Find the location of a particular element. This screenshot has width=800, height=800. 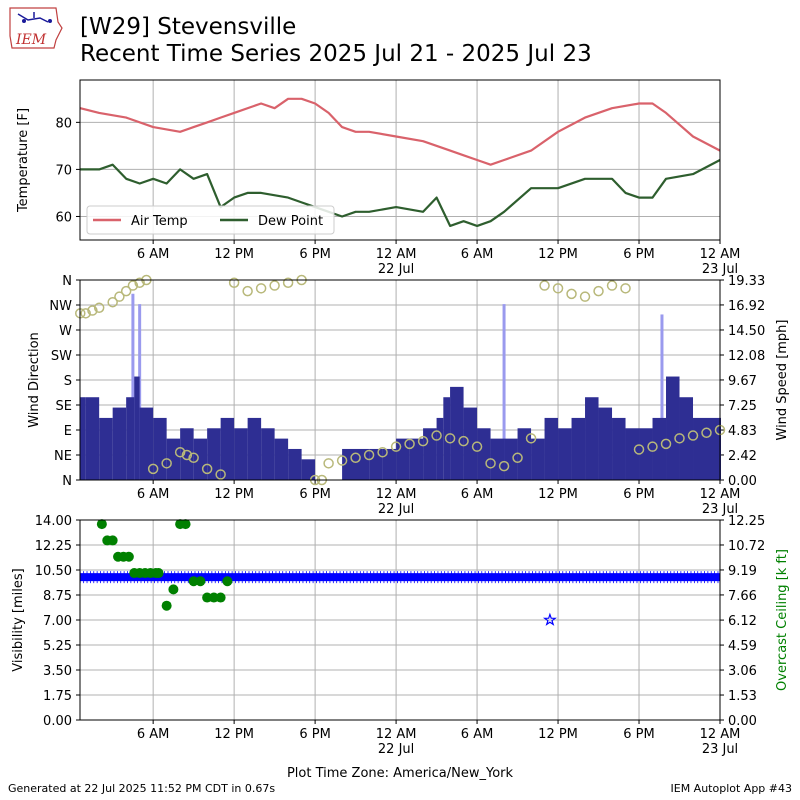

series-line-air-temp is located at coordinates (400, 131).